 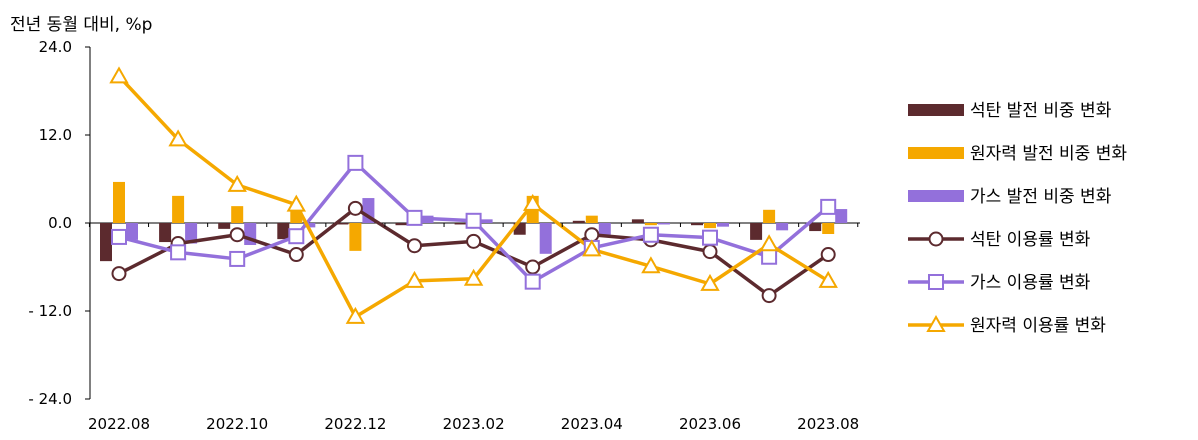 What do you see at coordinates (119, 424) in the screenshot?
I see `x-tick-label: 2022.08` at bounding box center [119, 424].